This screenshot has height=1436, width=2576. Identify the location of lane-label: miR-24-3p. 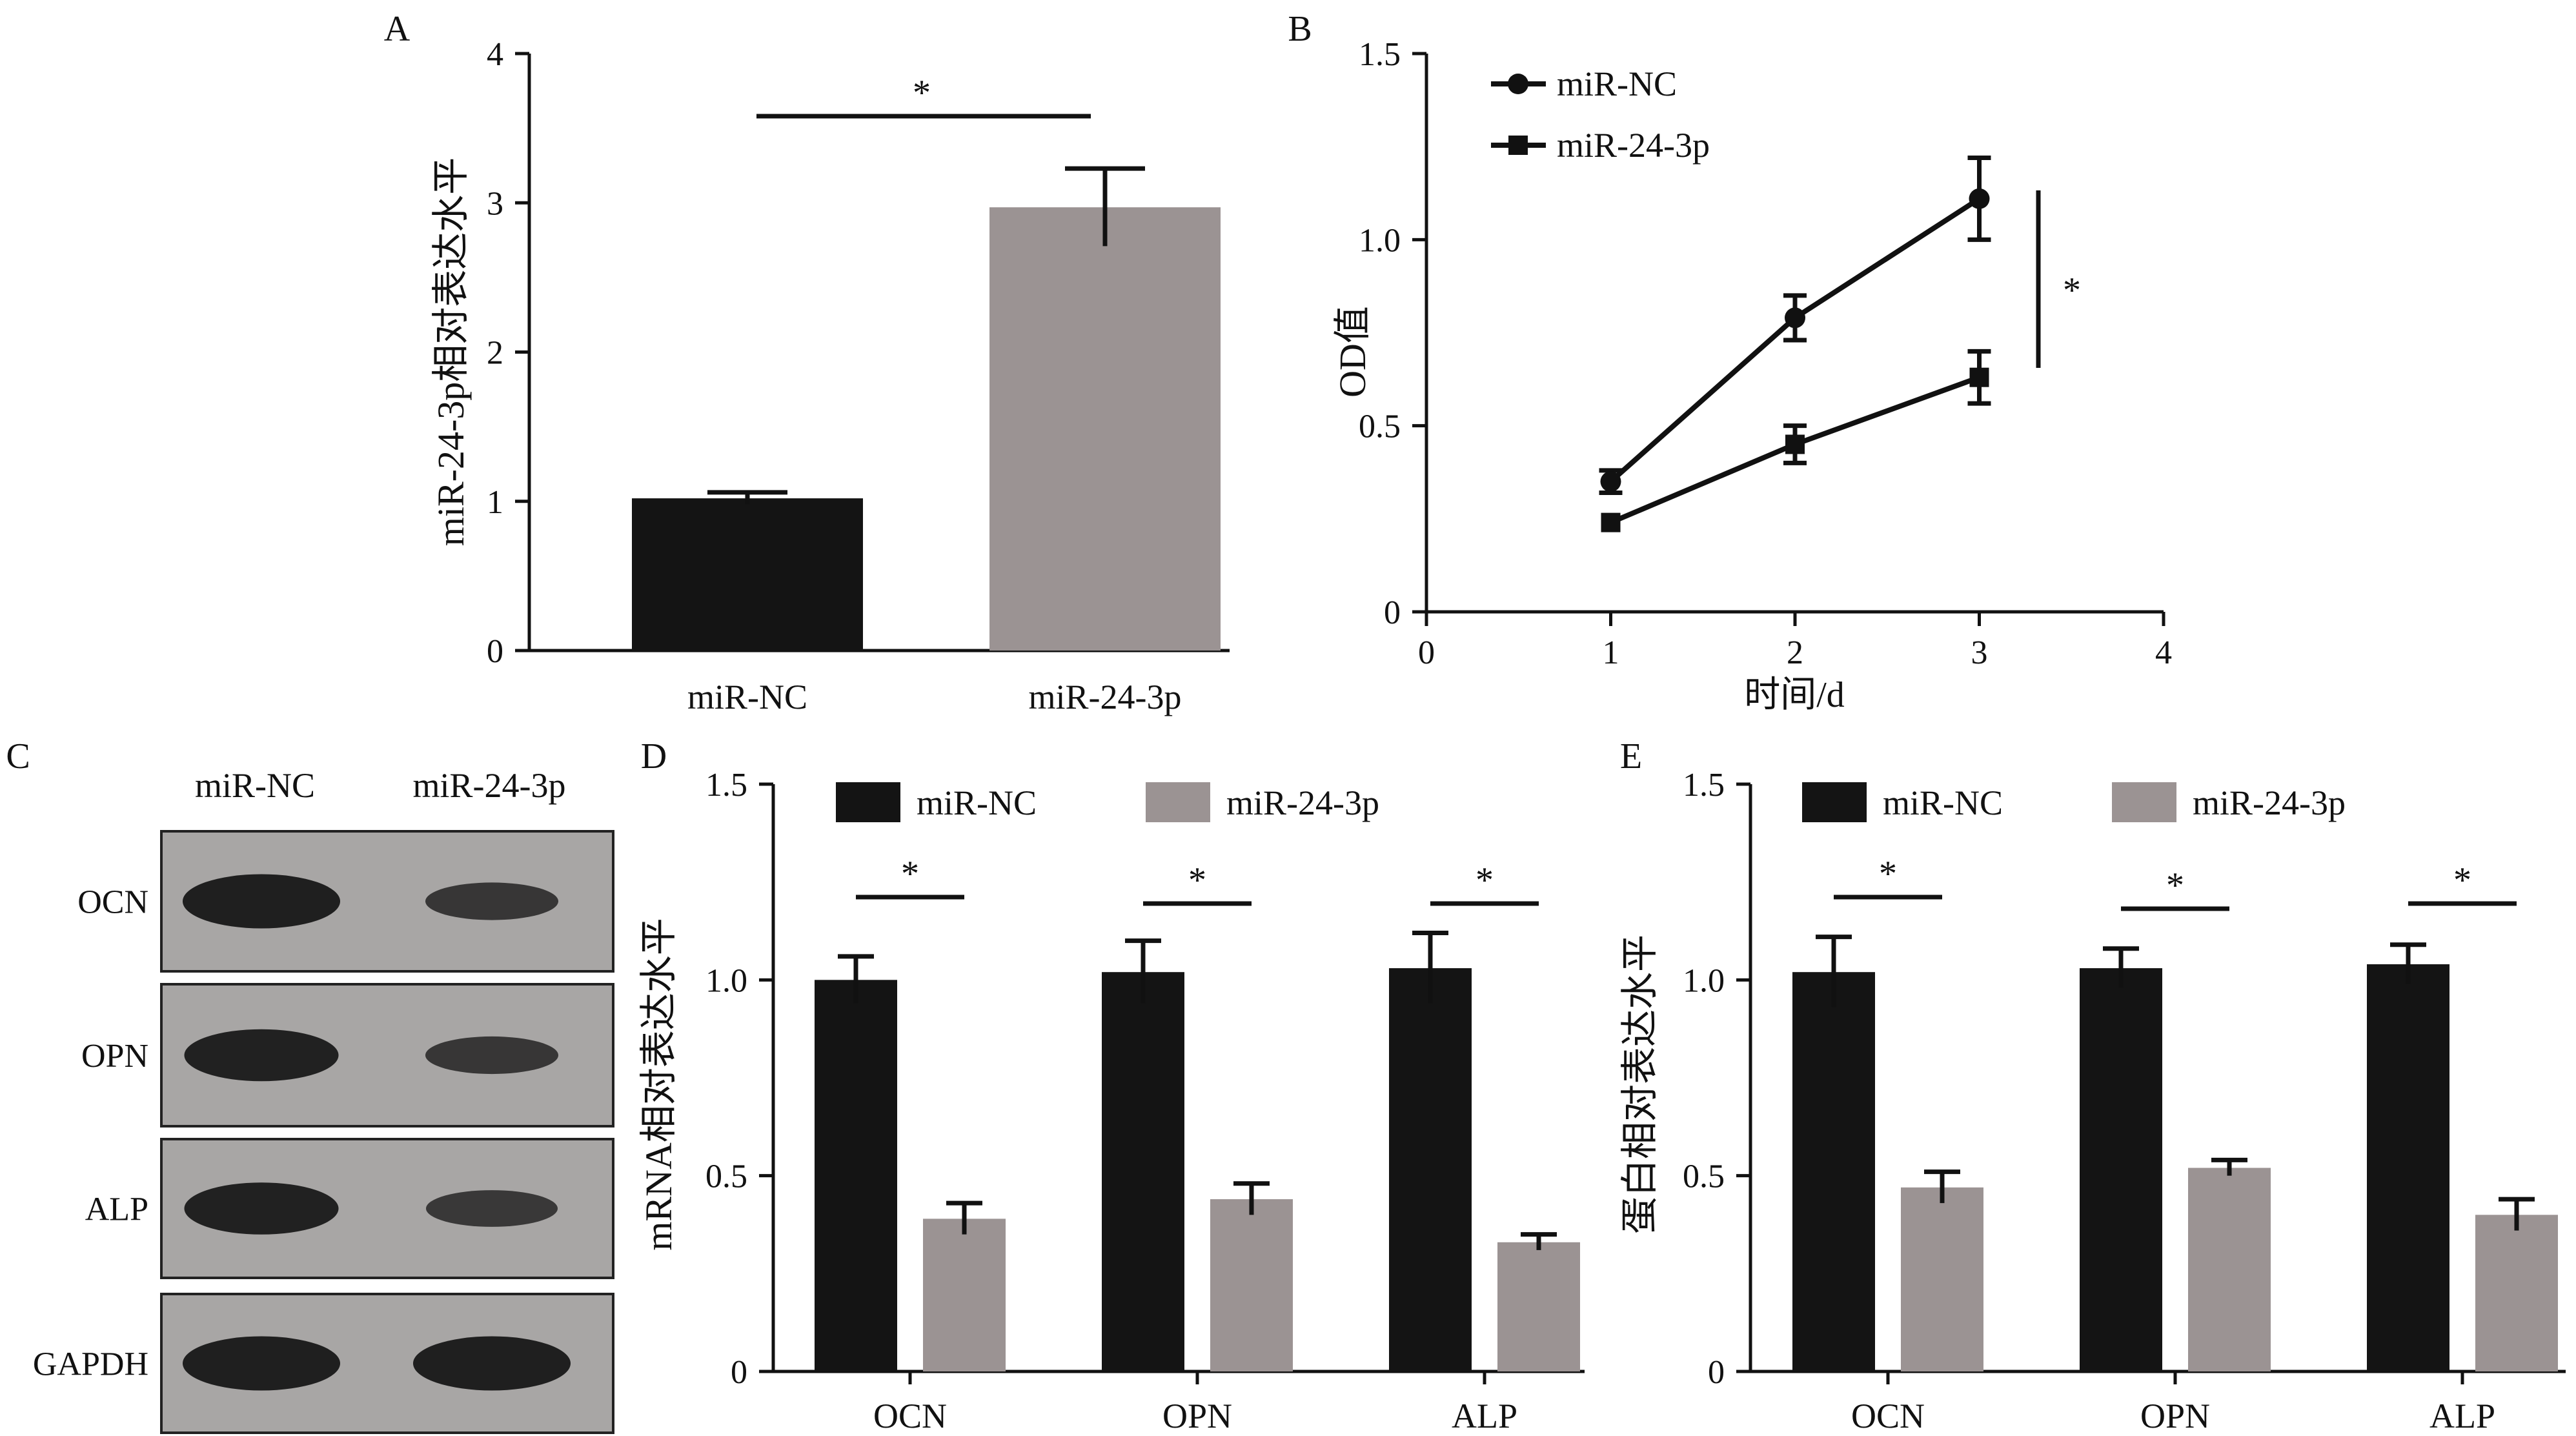
(489, 785).